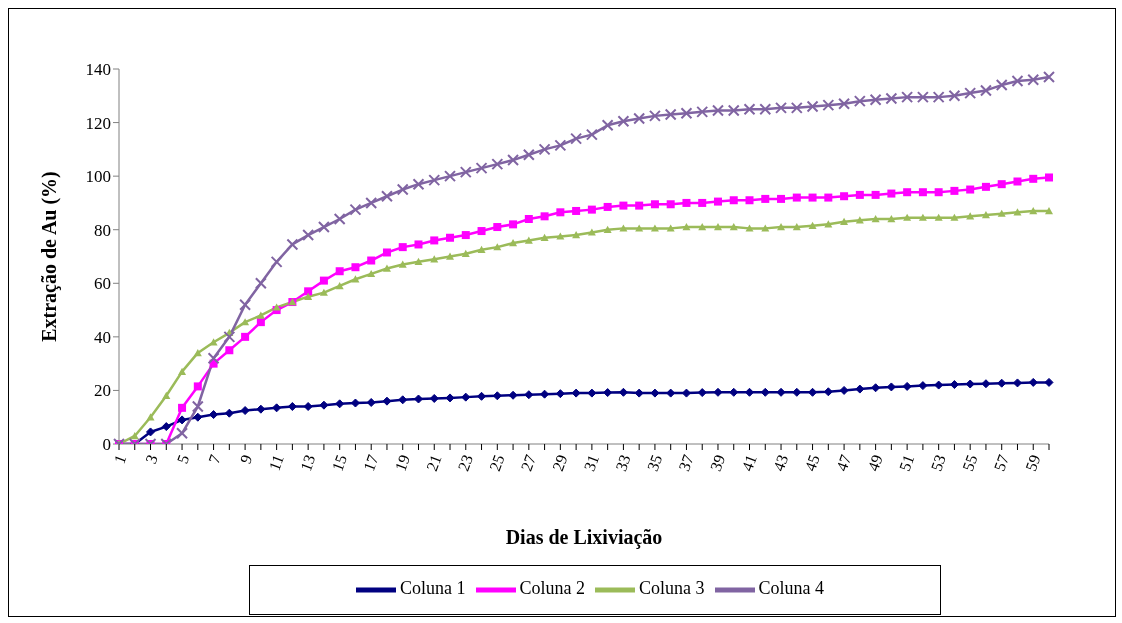 The width and height of the screenshot is (1122, 623). Describe the element at coordinates (339, 463) in the screenshot. I see `x-tick-label: 15` at that location.